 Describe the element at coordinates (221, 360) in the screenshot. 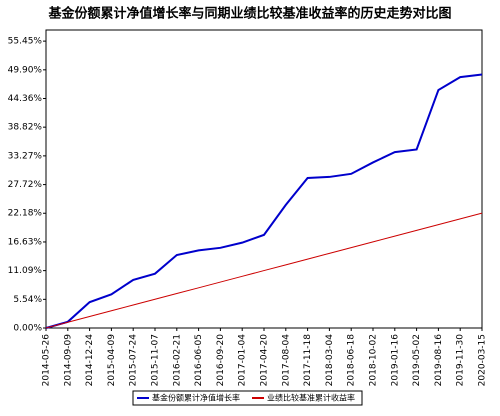

I see `x-tick-label: 2016-09-20` at that location.